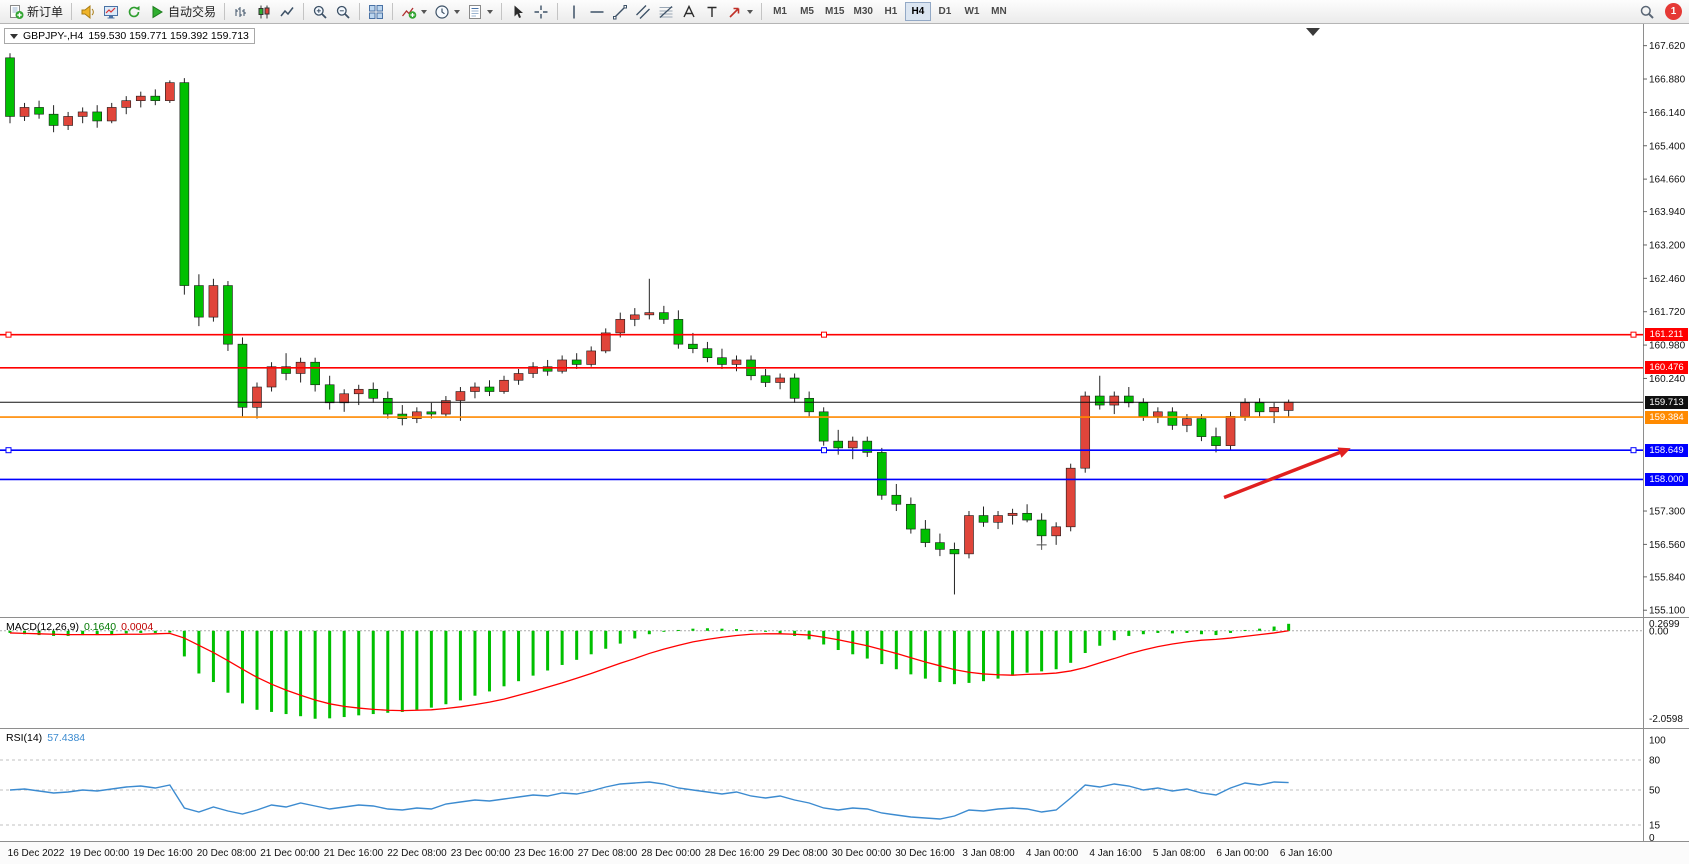  Describe the element at coordinates (620, 11) in the screenshot. I see `trendline-button` at that location.